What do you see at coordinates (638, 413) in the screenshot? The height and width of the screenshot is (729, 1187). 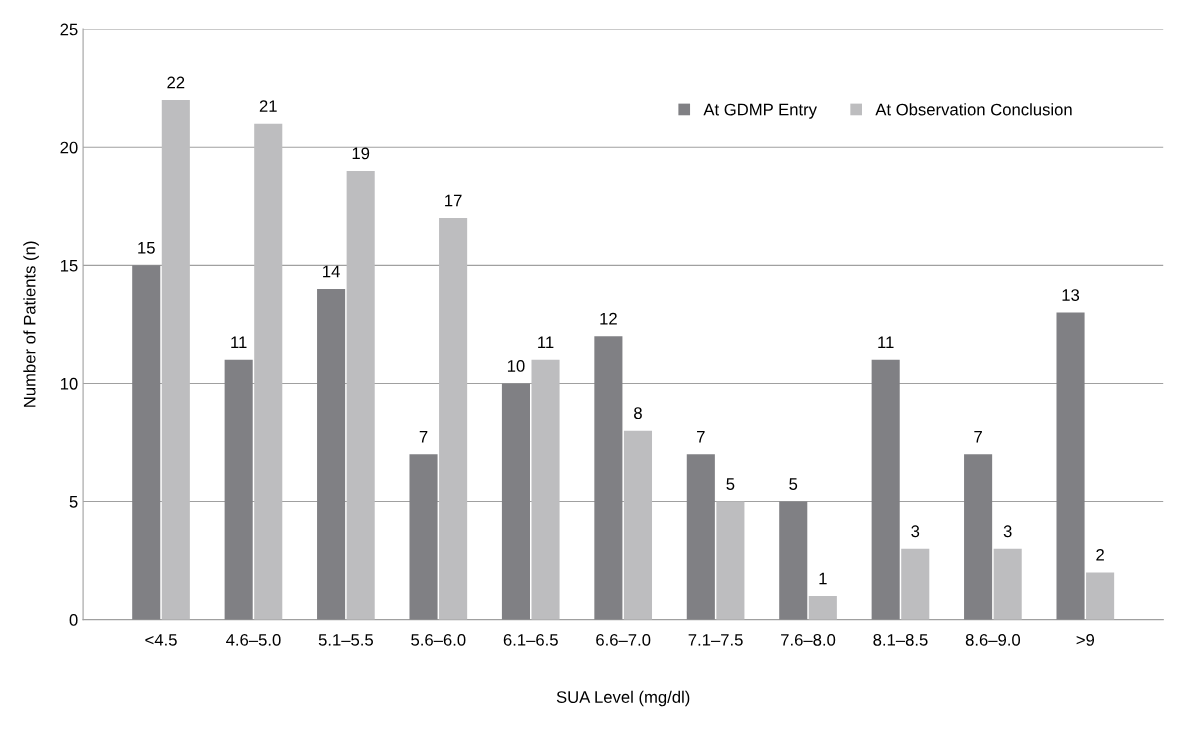 I see `data-label: 8` at bounding box center [638, 413].